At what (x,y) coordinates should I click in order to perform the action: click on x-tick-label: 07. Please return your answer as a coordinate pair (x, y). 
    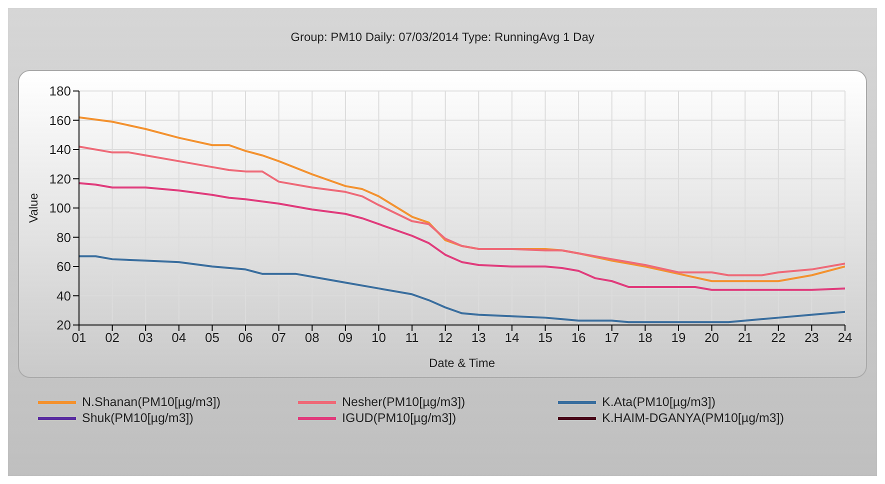
    Looking at the image, I should click on (279, 338).